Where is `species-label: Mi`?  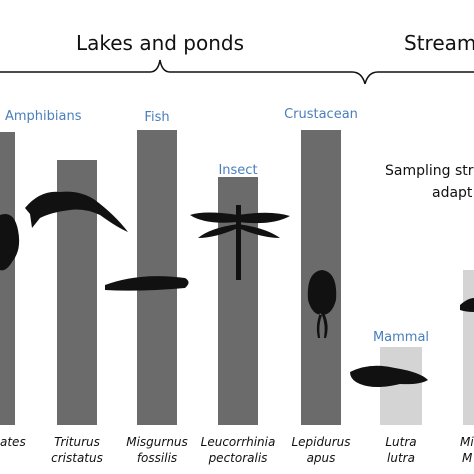 species-label: Mi is located at coordinates (467, 442).